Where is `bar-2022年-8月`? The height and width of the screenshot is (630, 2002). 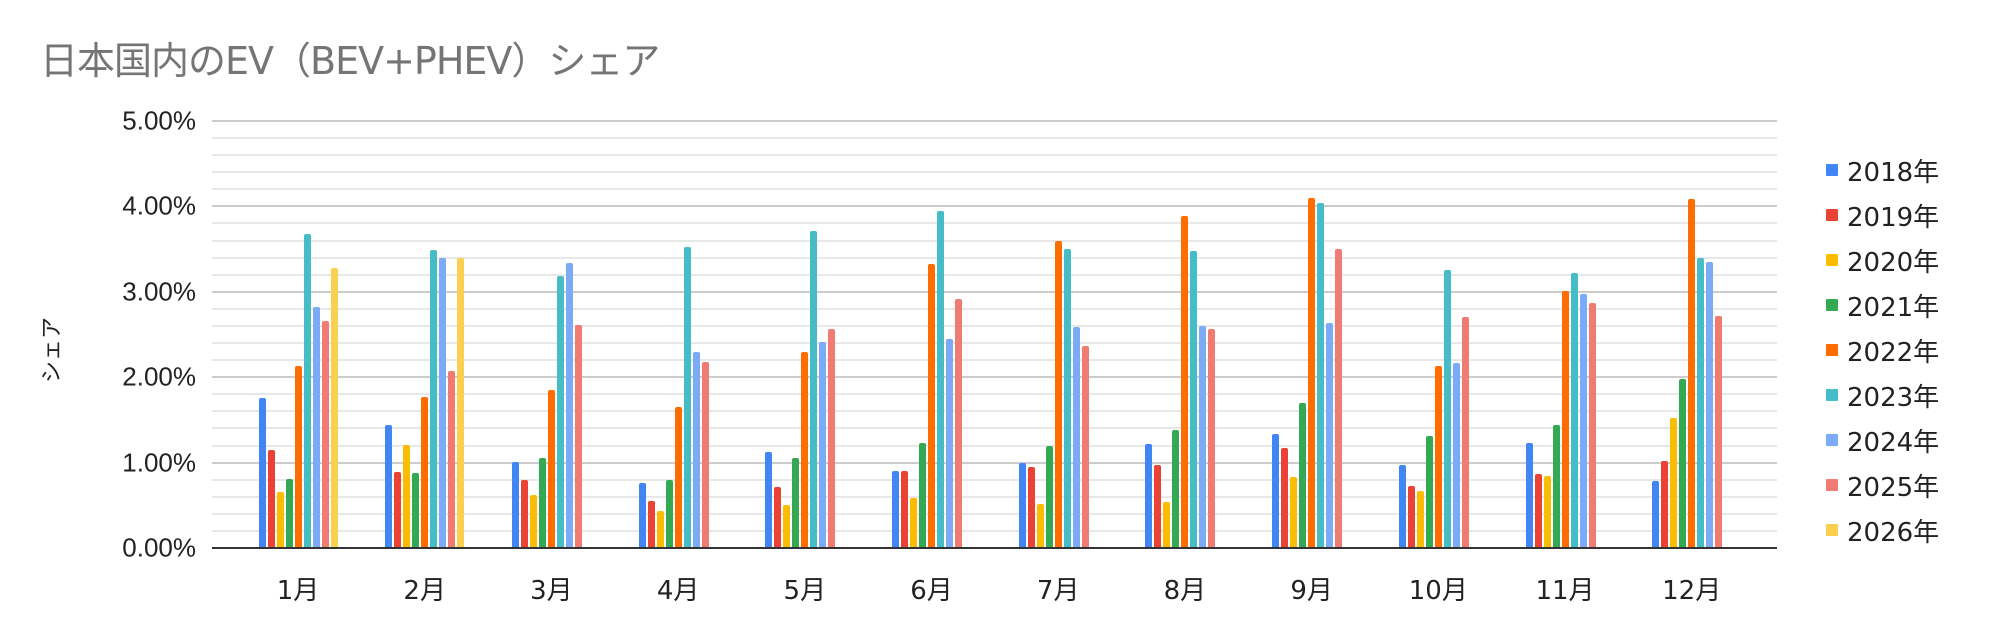
bar-2022年-8月 is located at coordinates (1185, 381).